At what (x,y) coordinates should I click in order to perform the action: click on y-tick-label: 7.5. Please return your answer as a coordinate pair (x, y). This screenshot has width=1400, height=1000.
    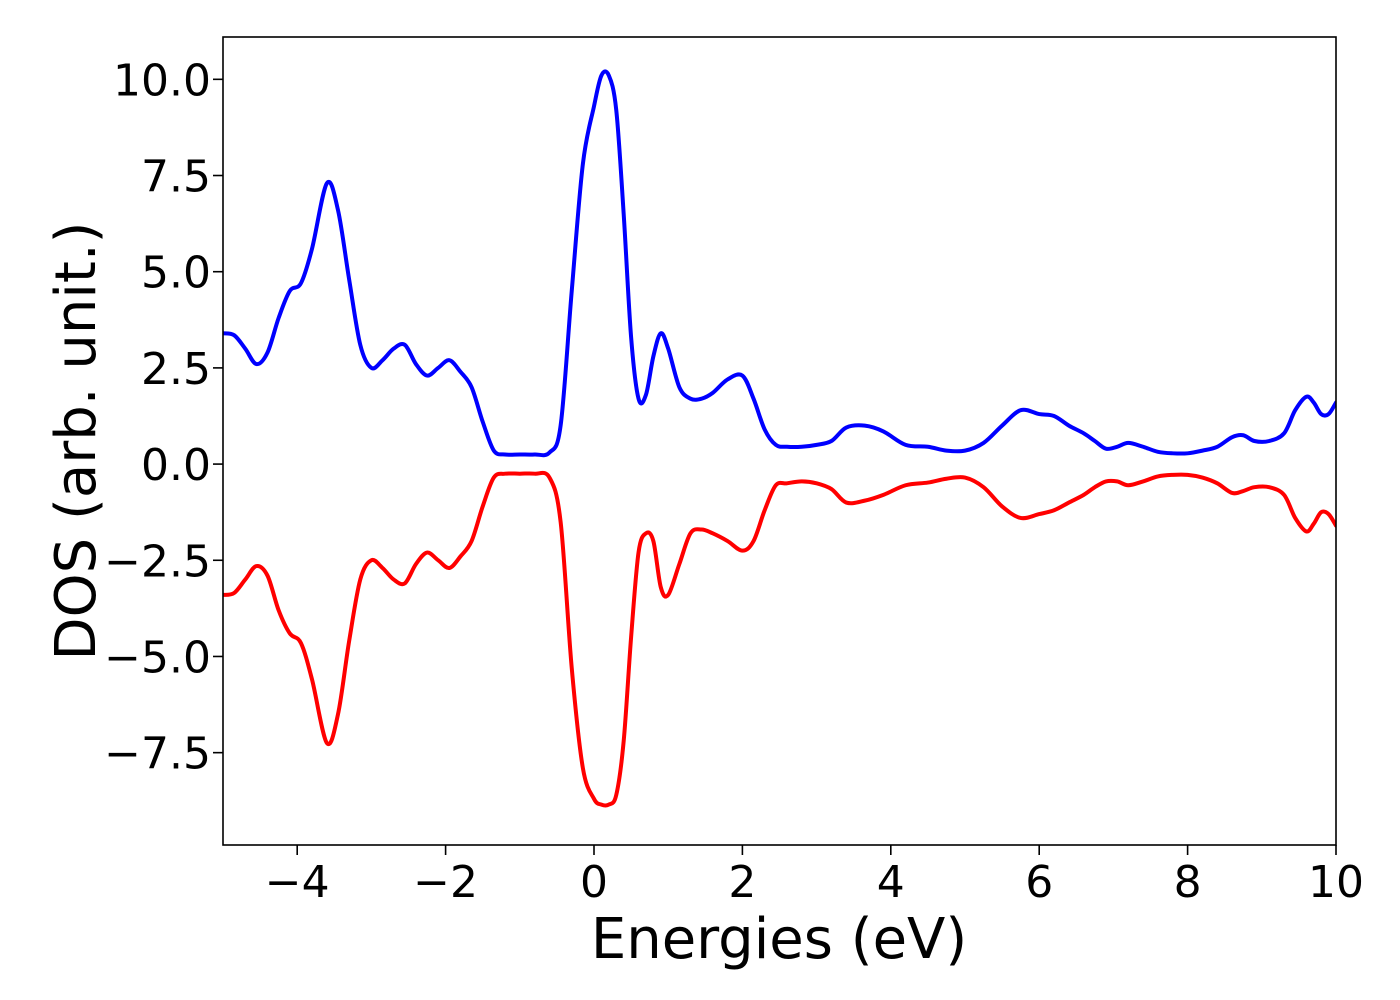
    Looking at the image, I should click on (176, 177).